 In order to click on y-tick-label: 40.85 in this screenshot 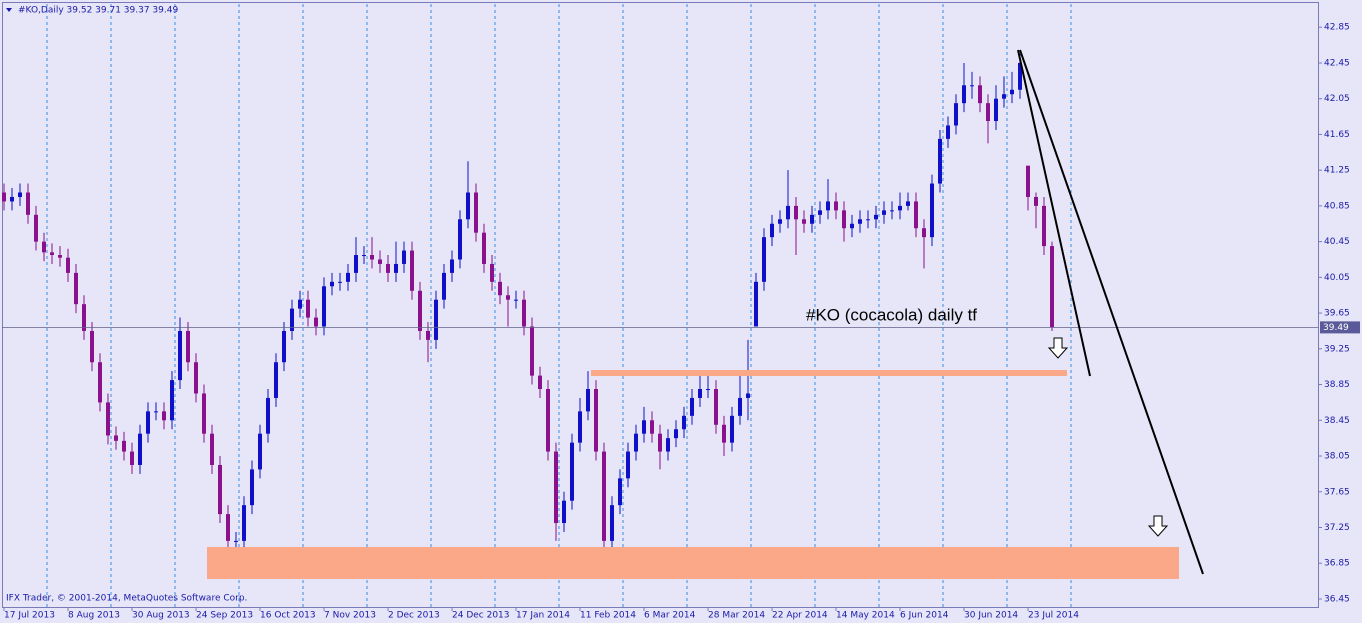, I will do `click(1337, 206)`.